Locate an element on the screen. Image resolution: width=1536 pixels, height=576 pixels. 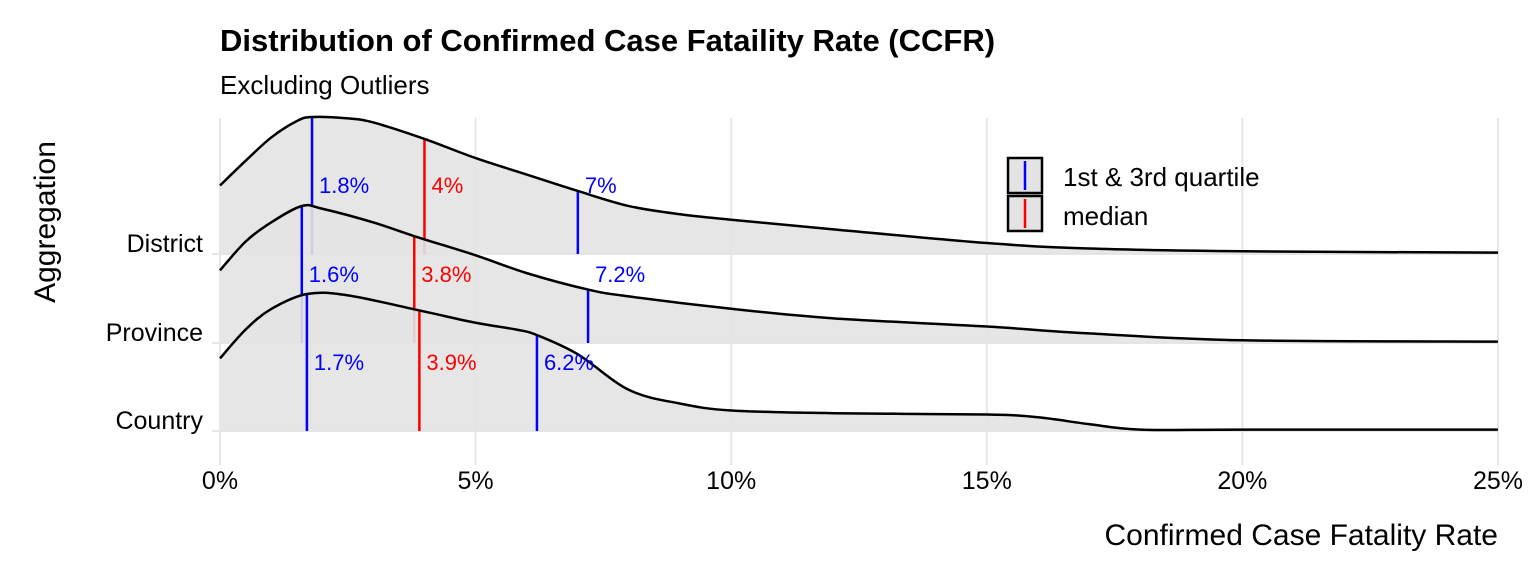
data-label-q3: 6.2% is located at coordinates (569, 362).